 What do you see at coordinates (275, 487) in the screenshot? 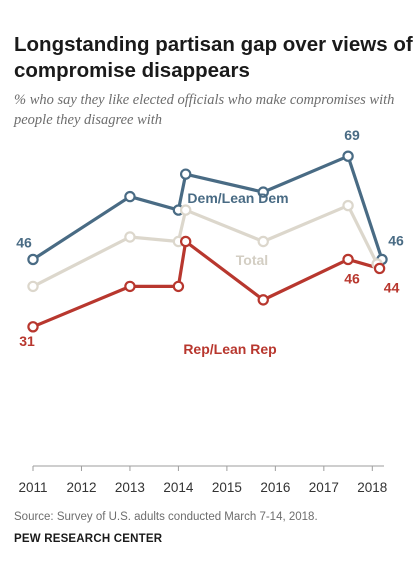
I see `x-tick-label: 2016` at bounding box center [275, 487].